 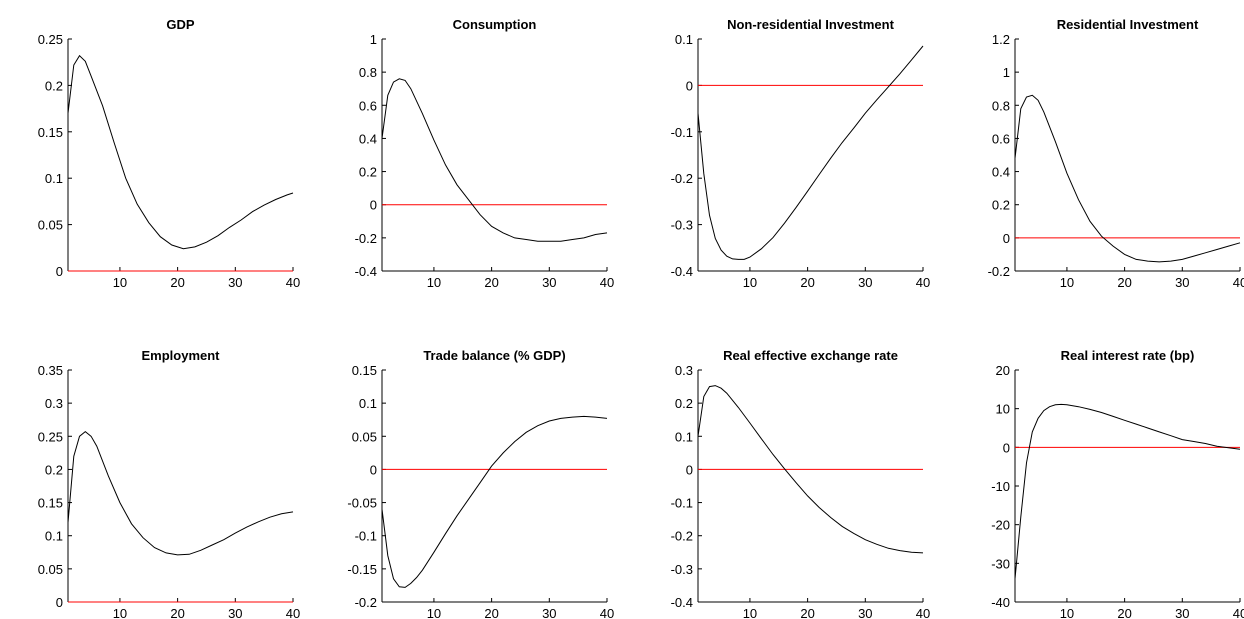 I want to click on y-tick-label: 1.2, so click(x=1001, y=39).